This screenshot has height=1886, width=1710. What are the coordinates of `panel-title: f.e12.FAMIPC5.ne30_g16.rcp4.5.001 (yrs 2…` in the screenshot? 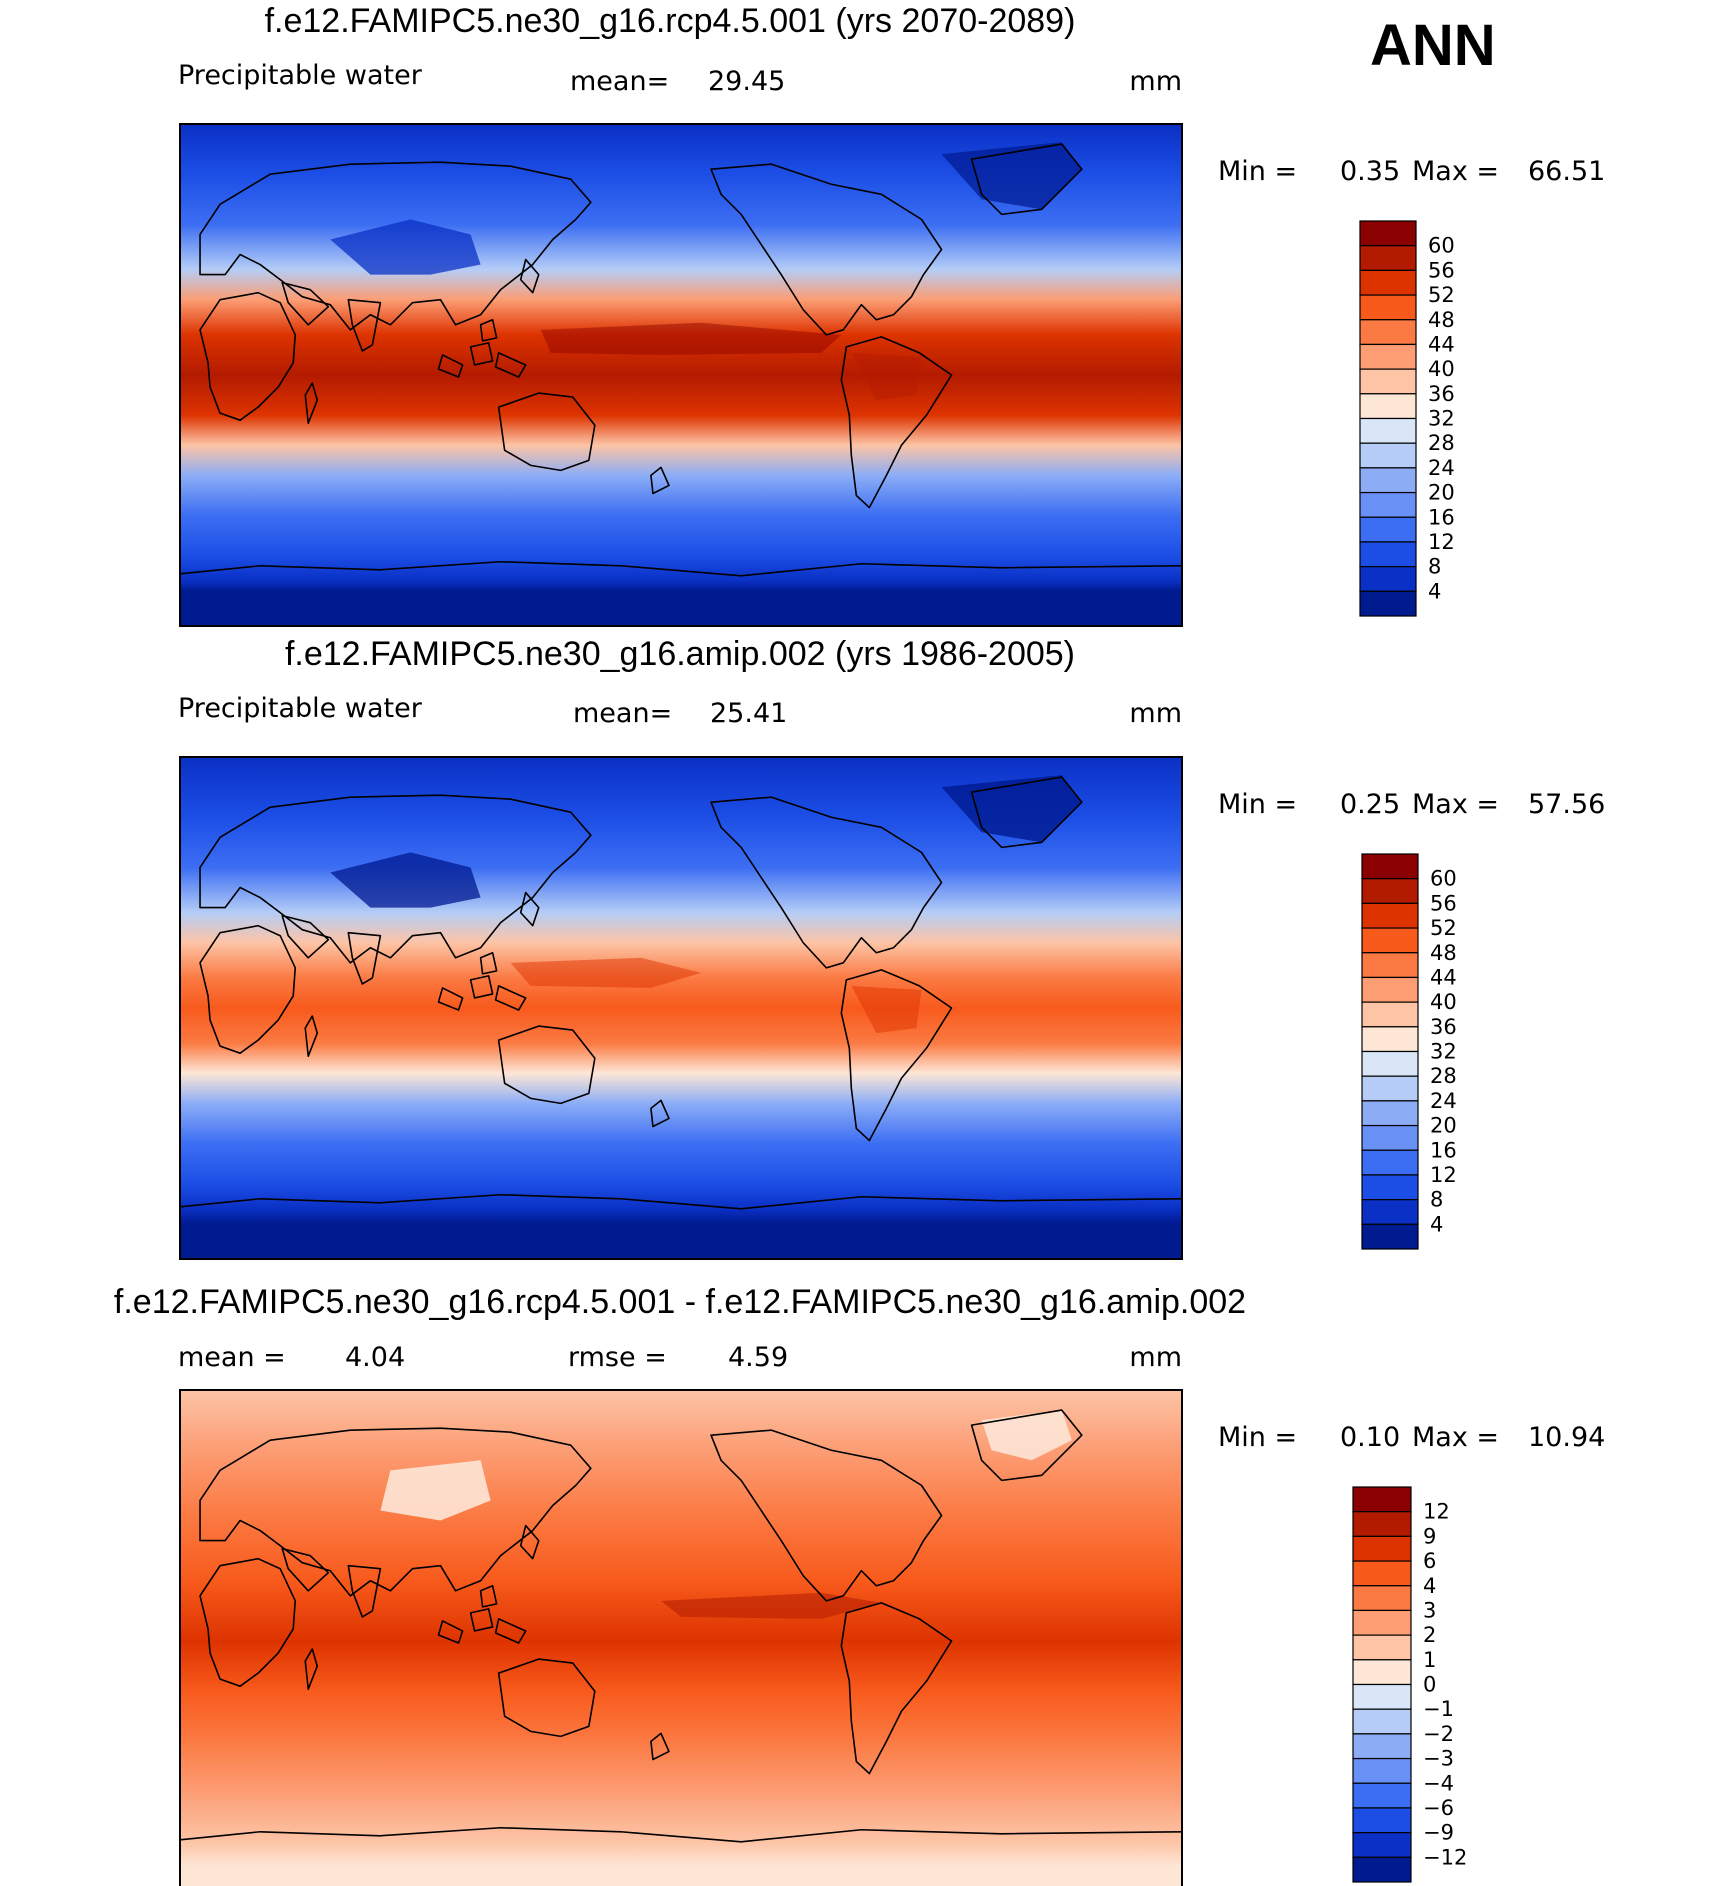 It's located at (670, 21).